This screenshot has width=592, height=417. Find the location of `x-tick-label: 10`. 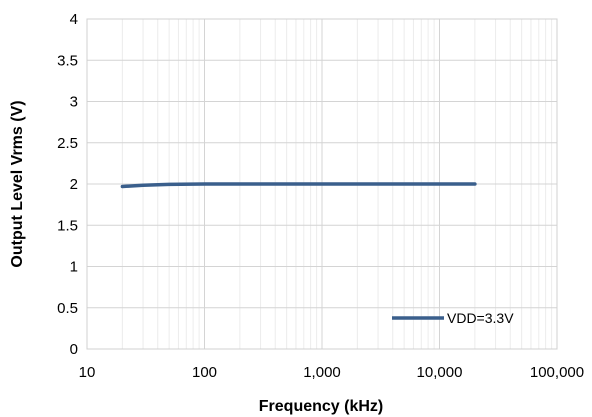

x-tick-label: 10 is located at coordinates (87, 372).